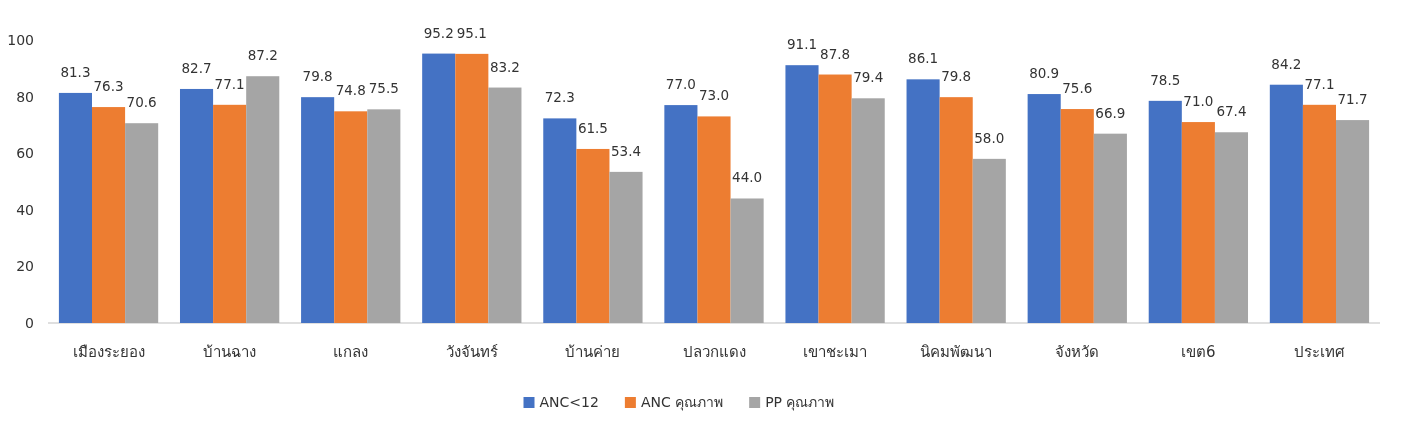 The image size is (1414, 432). Describe the element at coordinates (1165, 79) in the screenshot. I see `data-label: 78.5` at that location.